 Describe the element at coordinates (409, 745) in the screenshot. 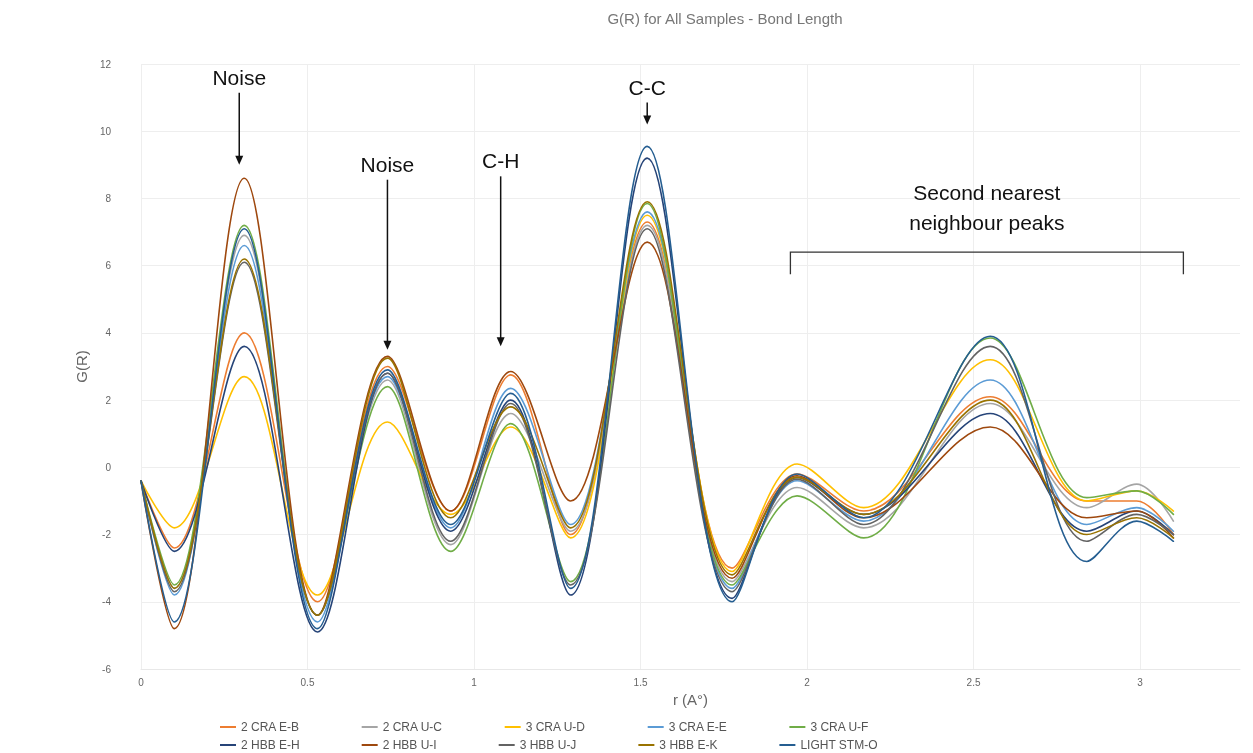

I see `legend-label: 2 HBB U-I` at that location.